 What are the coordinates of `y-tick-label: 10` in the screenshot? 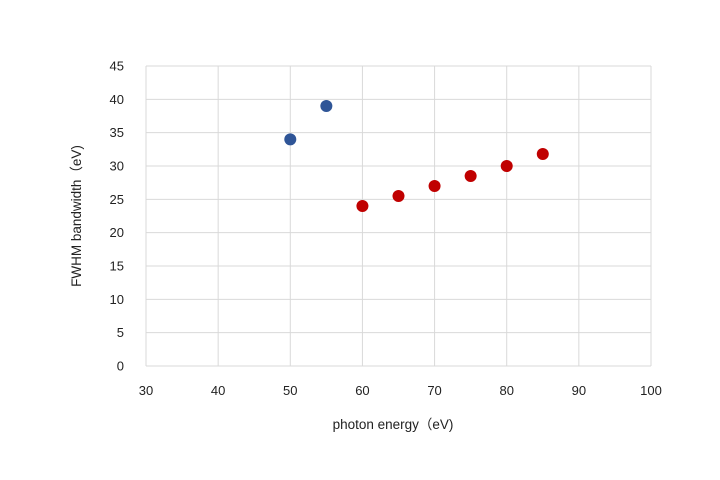 It's located at (117, 299).